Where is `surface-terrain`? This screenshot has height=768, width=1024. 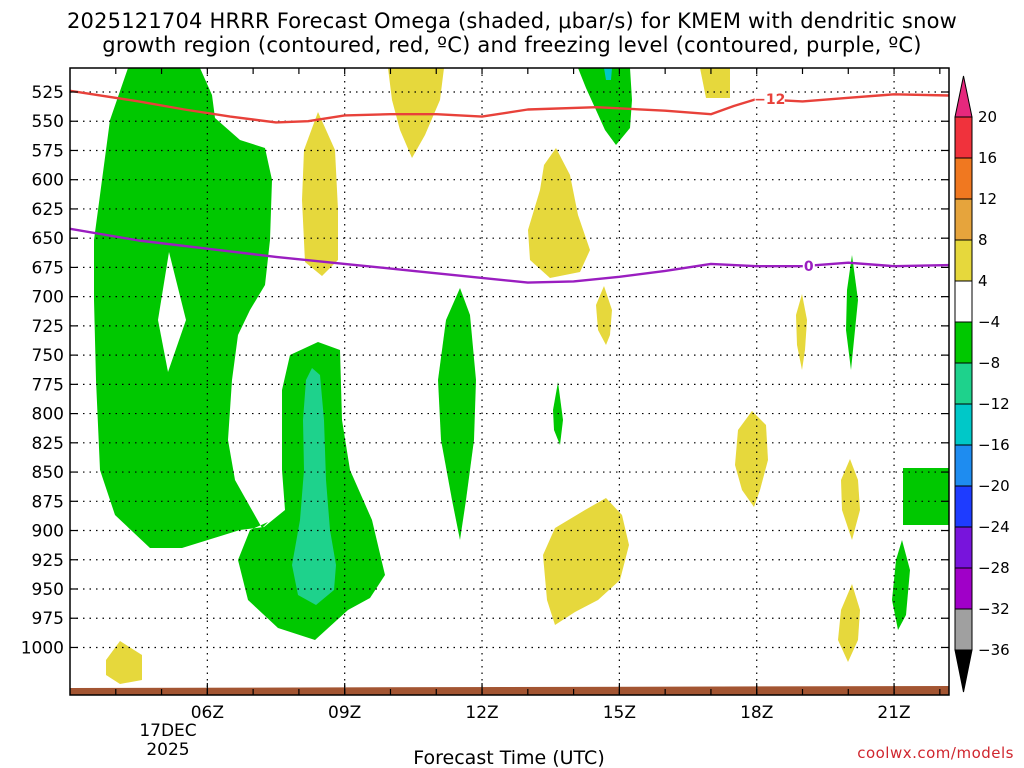 surface-terrain is located at coordinates (509, 690).